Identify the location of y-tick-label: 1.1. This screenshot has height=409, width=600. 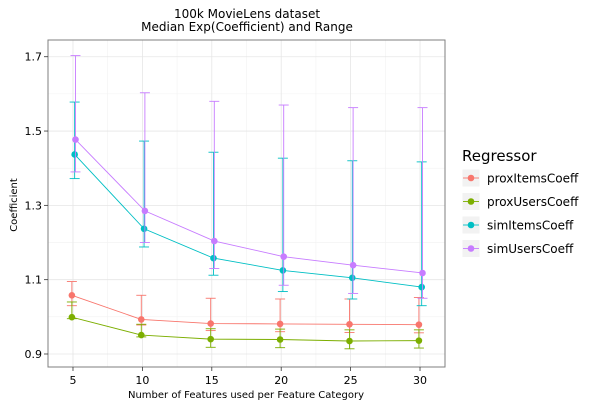
(34, 280).